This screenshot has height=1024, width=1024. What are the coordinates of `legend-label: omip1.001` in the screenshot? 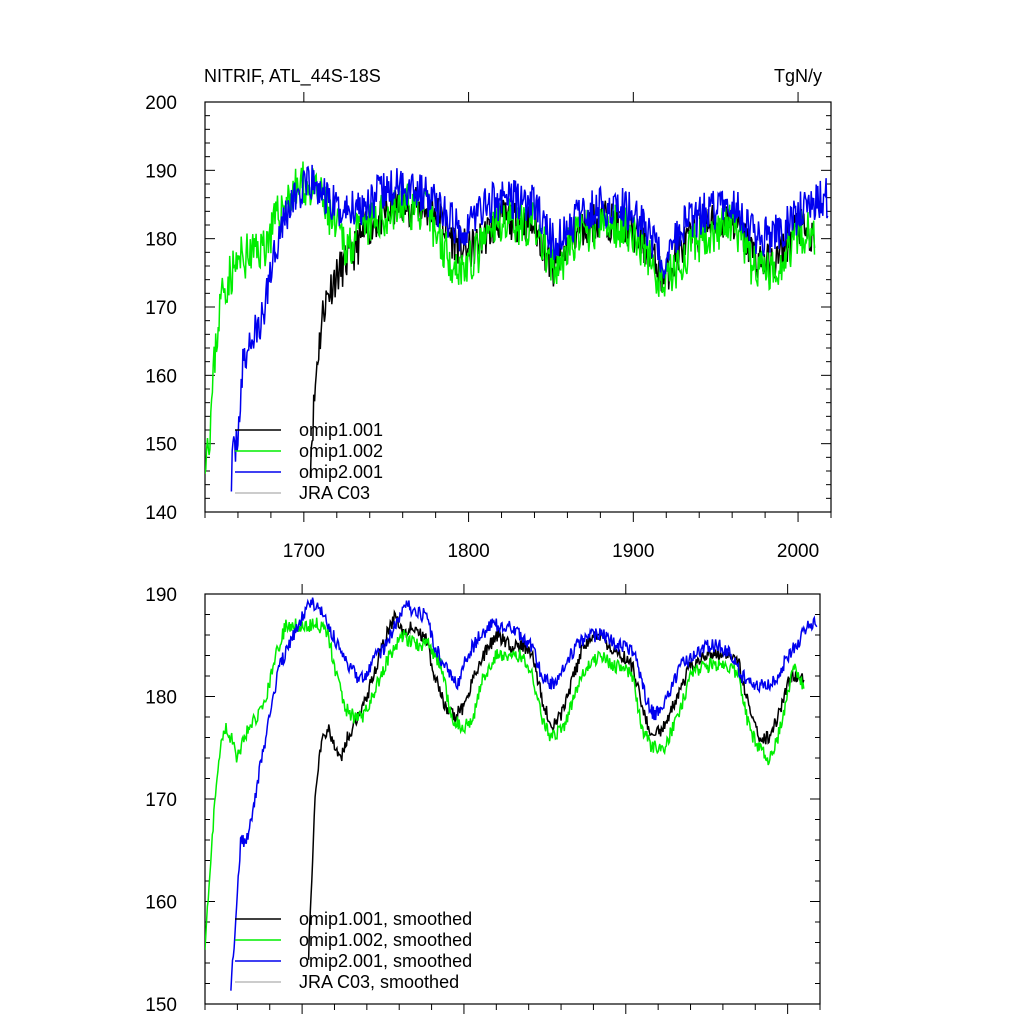 It's located at (341, 430).